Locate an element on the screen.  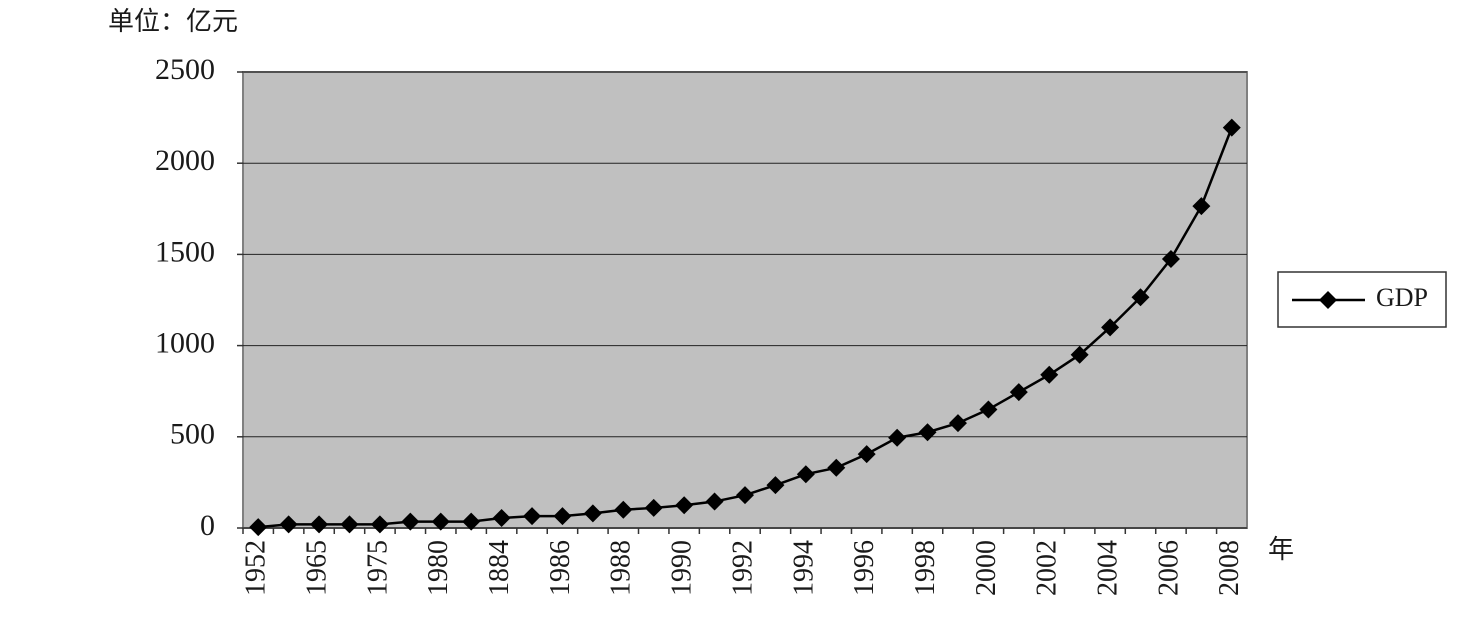
x-tick-label: 1988 is located at coordinates (621, 568).